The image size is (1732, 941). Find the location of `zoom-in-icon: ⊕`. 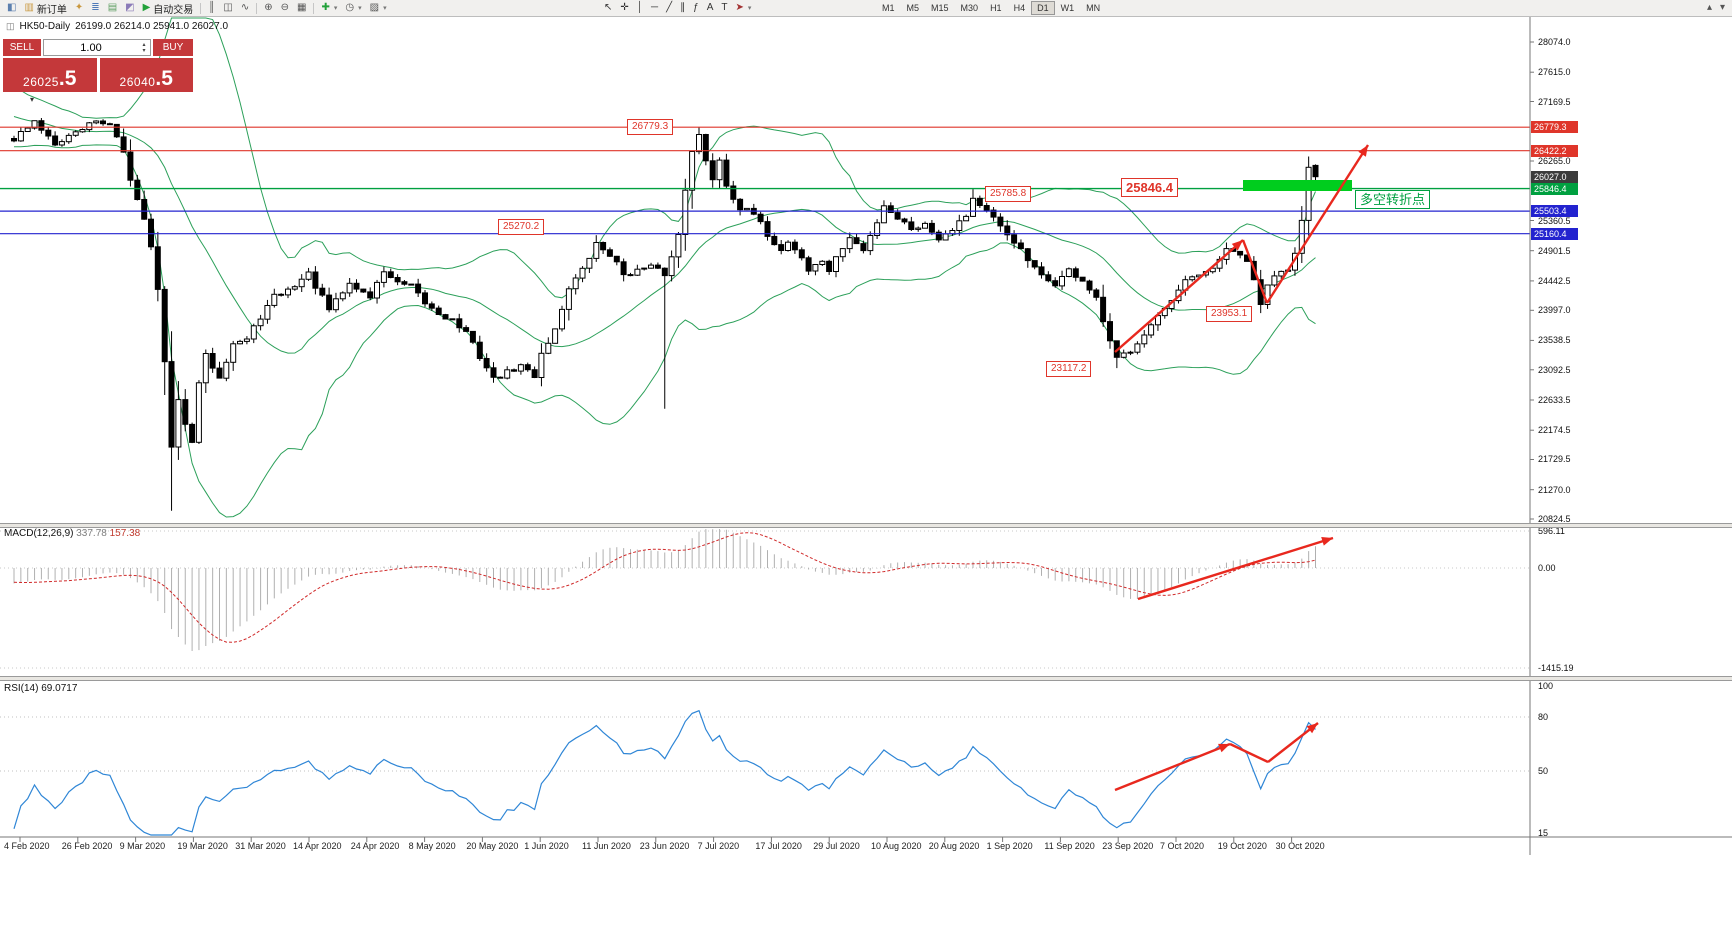

zoom-in-icon: ⊕ is located at coordinates (268, 7).